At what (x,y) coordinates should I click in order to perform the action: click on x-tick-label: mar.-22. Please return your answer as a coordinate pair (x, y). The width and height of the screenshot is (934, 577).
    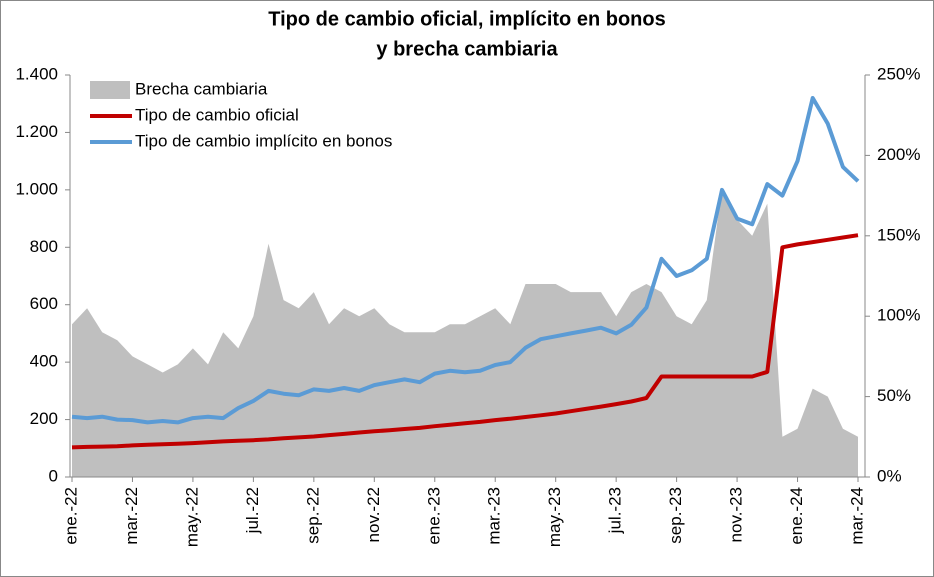
    Looking at the image, I should click on (131, 516).